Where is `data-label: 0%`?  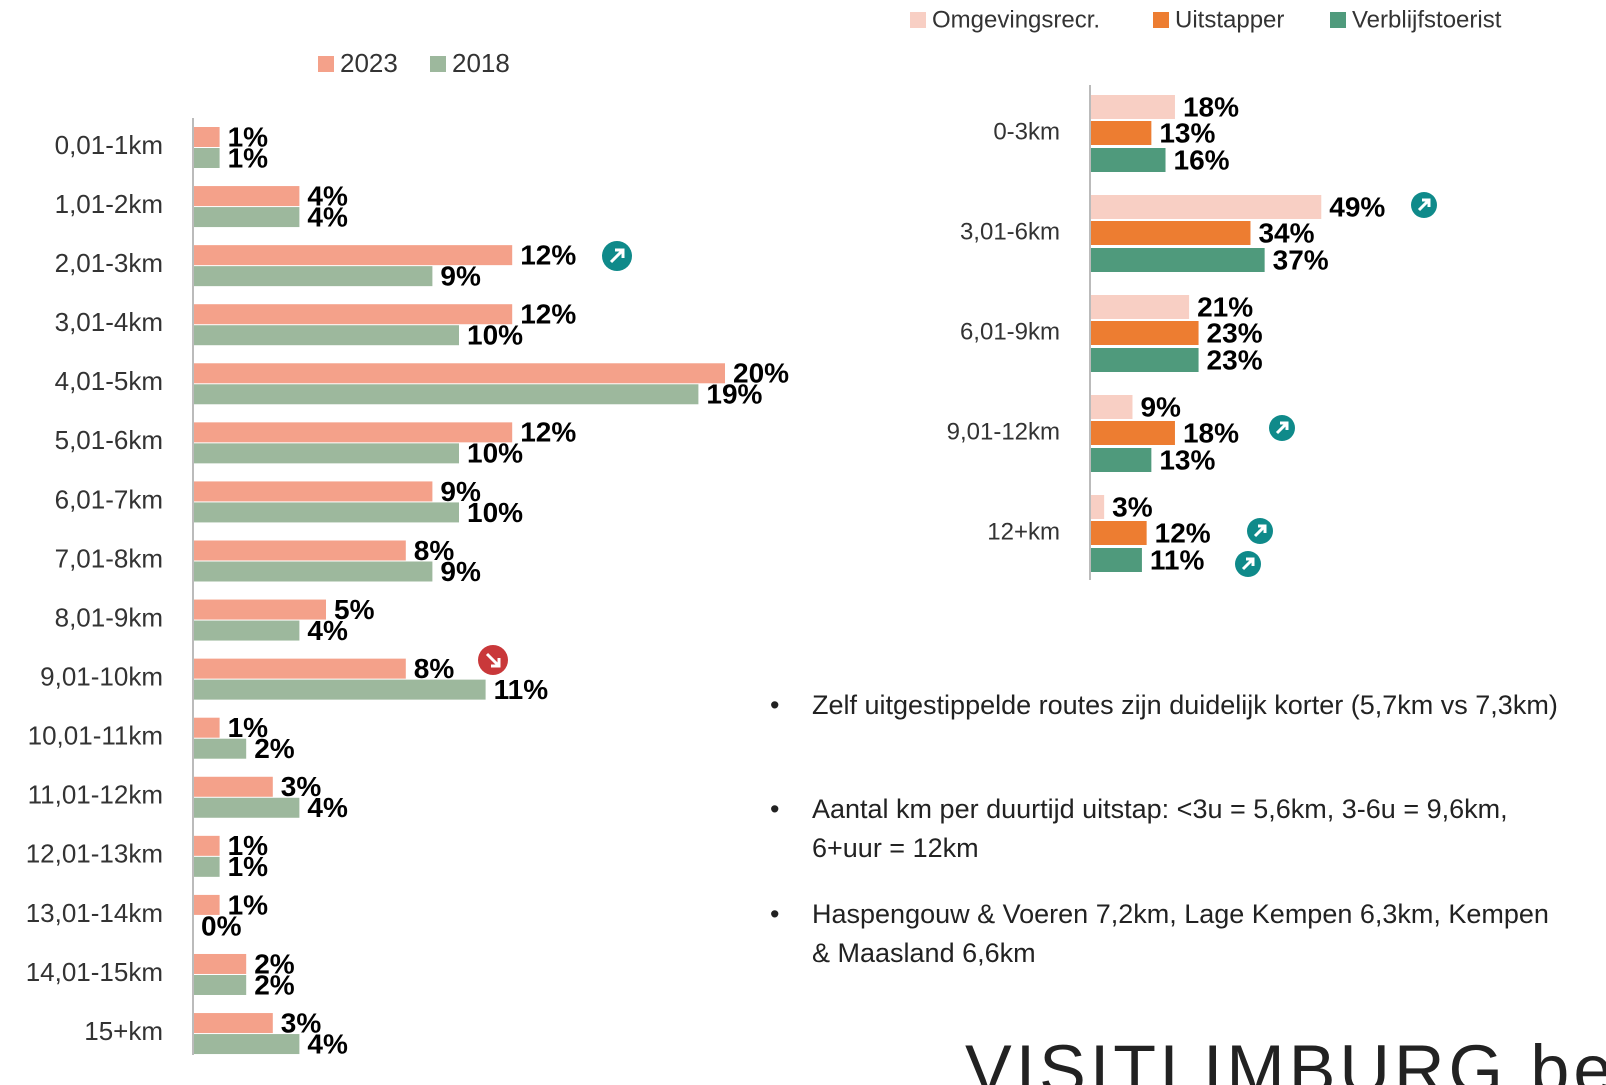
data-label: 0% is located at coordinates (221, 925).